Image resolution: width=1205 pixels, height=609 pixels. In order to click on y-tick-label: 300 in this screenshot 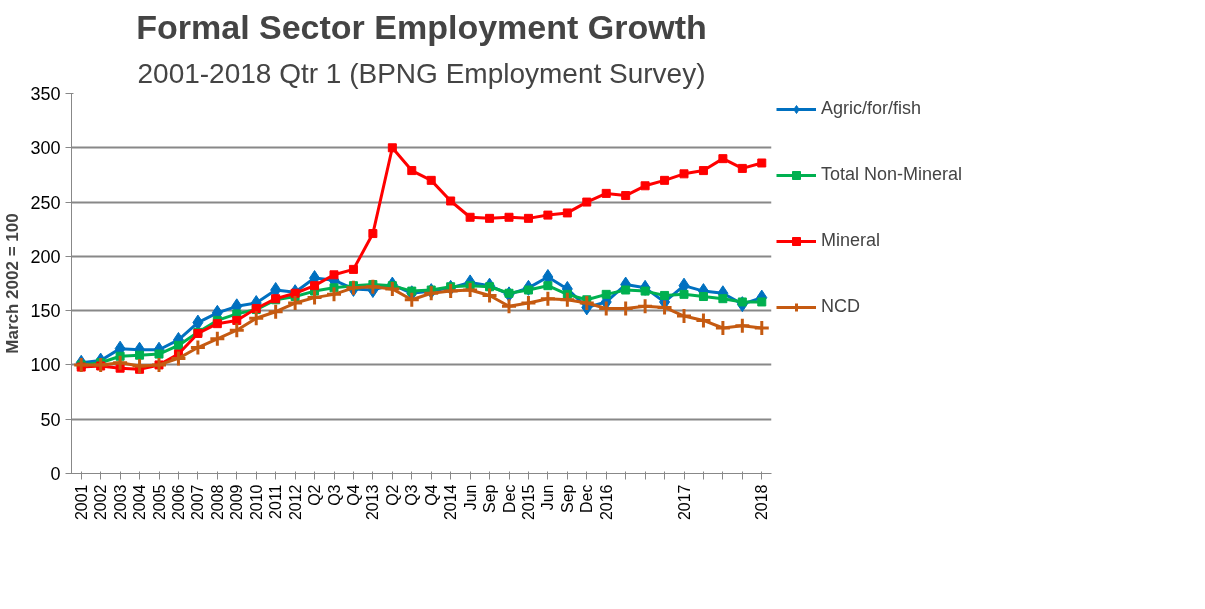, I will do `click(45, 148)`.